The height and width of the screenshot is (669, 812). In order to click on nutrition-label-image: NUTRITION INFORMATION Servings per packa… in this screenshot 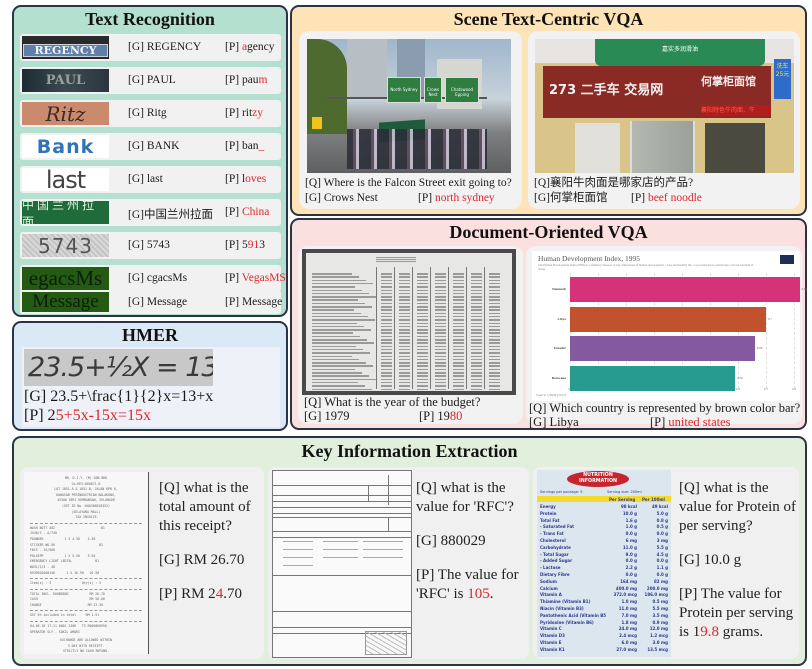, I will do `click(604, 563)`.